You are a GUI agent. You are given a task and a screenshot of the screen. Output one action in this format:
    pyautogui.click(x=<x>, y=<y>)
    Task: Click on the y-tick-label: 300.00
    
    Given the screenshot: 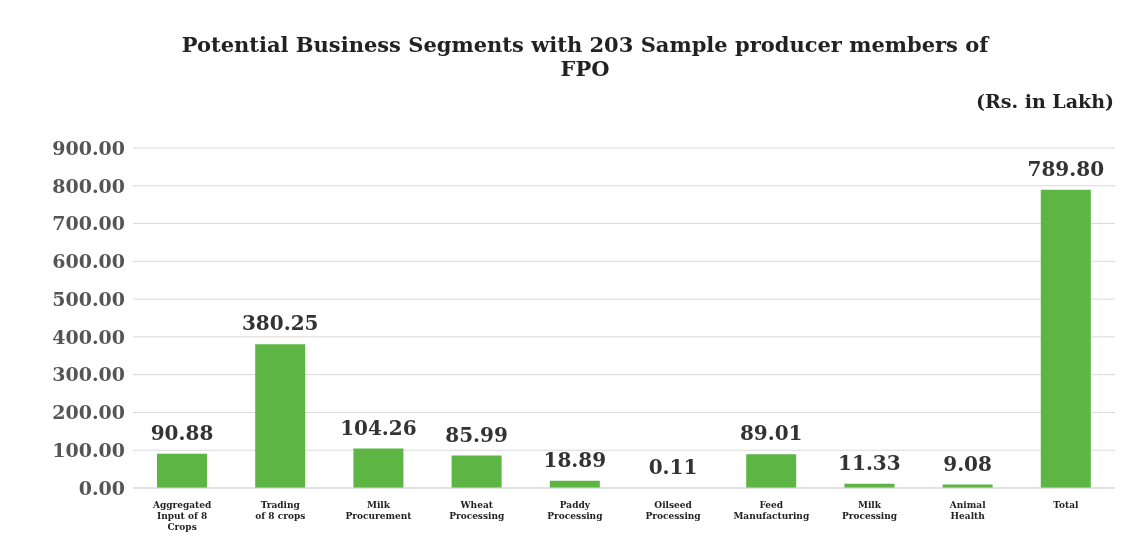 What is the action you would take?
    pyautogui.click(x=88, y=374)
    